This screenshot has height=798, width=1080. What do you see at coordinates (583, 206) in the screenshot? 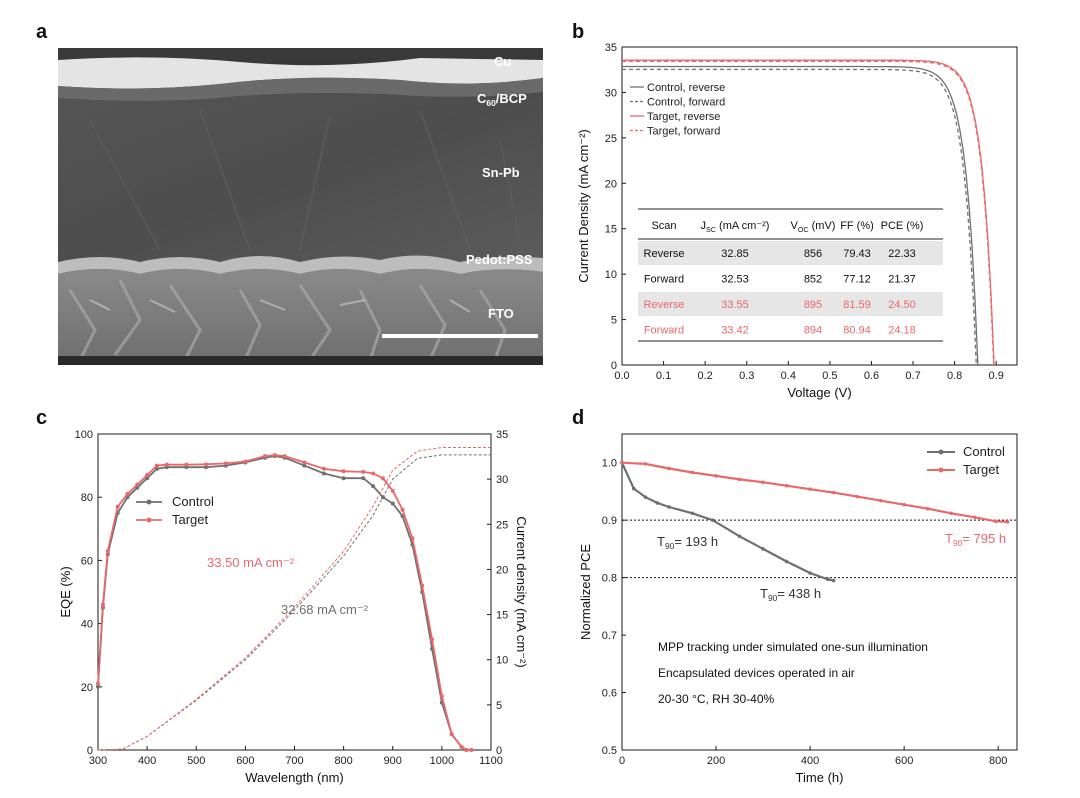
I see `y-axis-label: Current Density (mA cm⁻²)` at bounding box center [583, 206].